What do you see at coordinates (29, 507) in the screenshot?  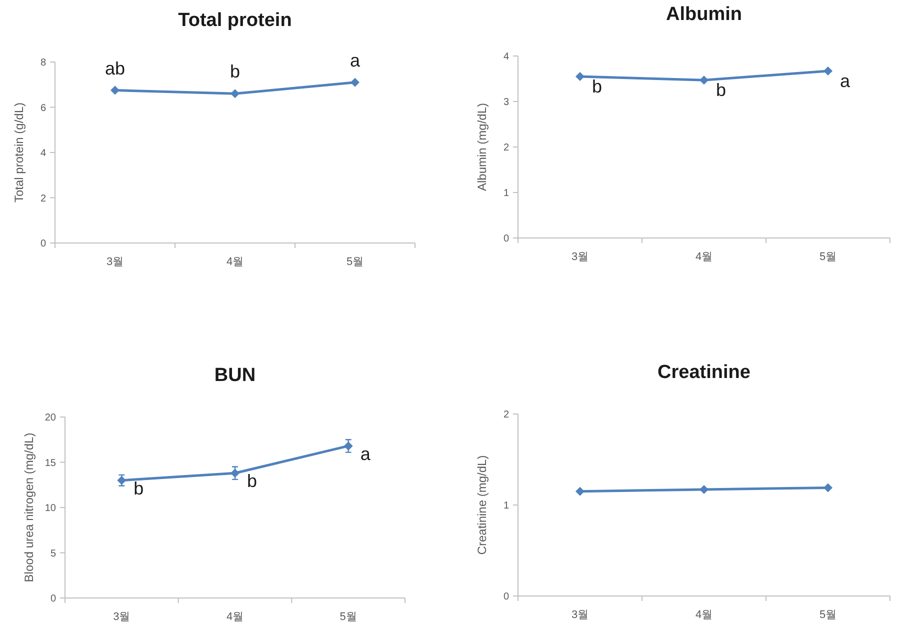 I see `y-axis-title: Blood urea nitrogen (mg/dL)` at bounding box center [29, 507].